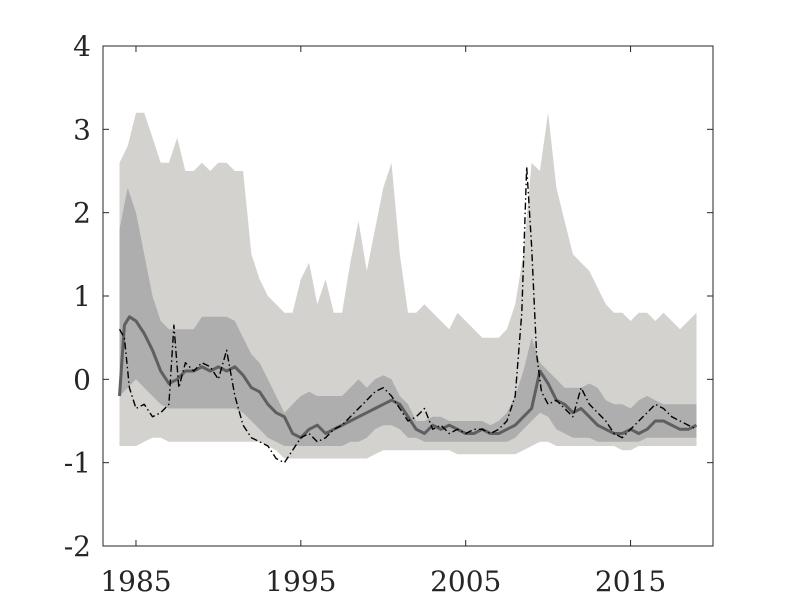  What do you see at coordinates (77, 463) in the screenshot?
I see `y-tick-label: -1` at bounding box center [77, 463].